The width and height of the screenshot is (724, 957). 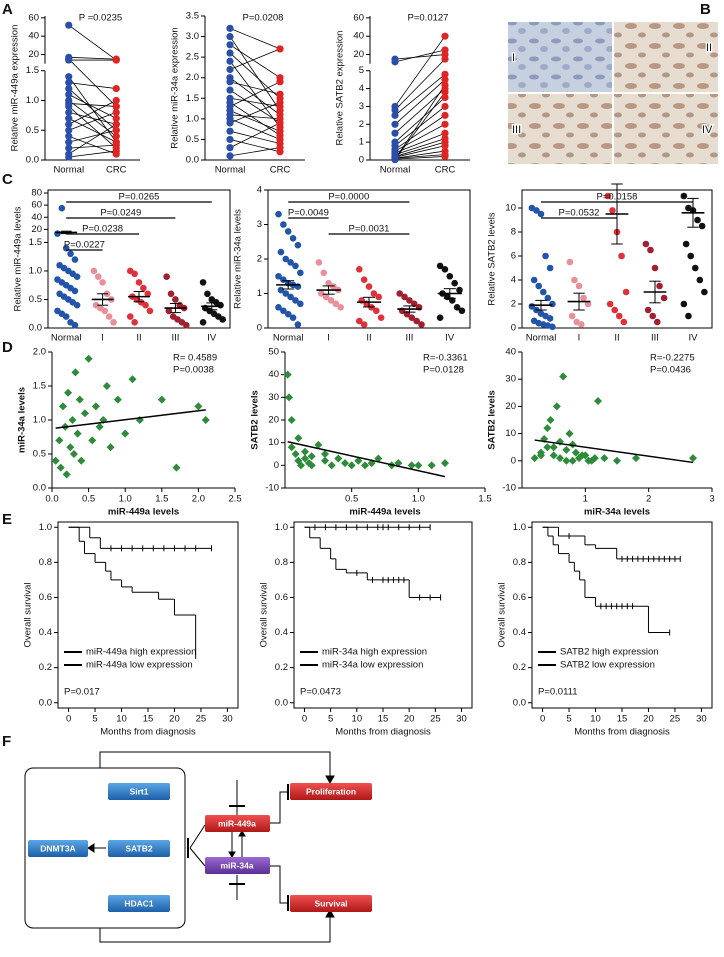 I want to click on panel-label: E, so click(x=7, y=519).